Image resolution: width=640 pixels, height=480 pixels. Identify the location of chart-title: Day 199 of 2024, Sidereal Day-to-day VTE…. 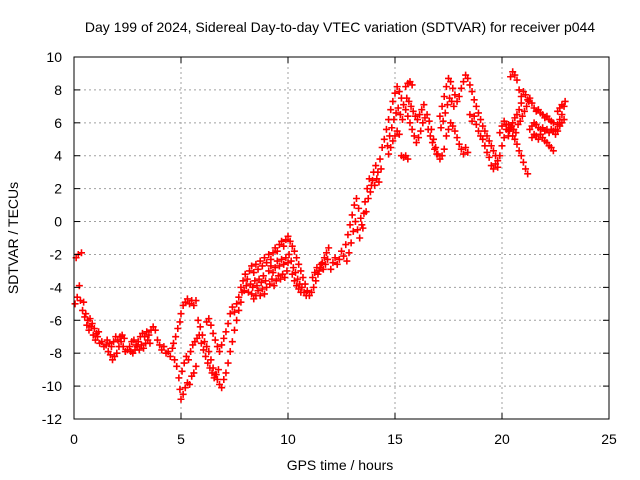
(340, 27).